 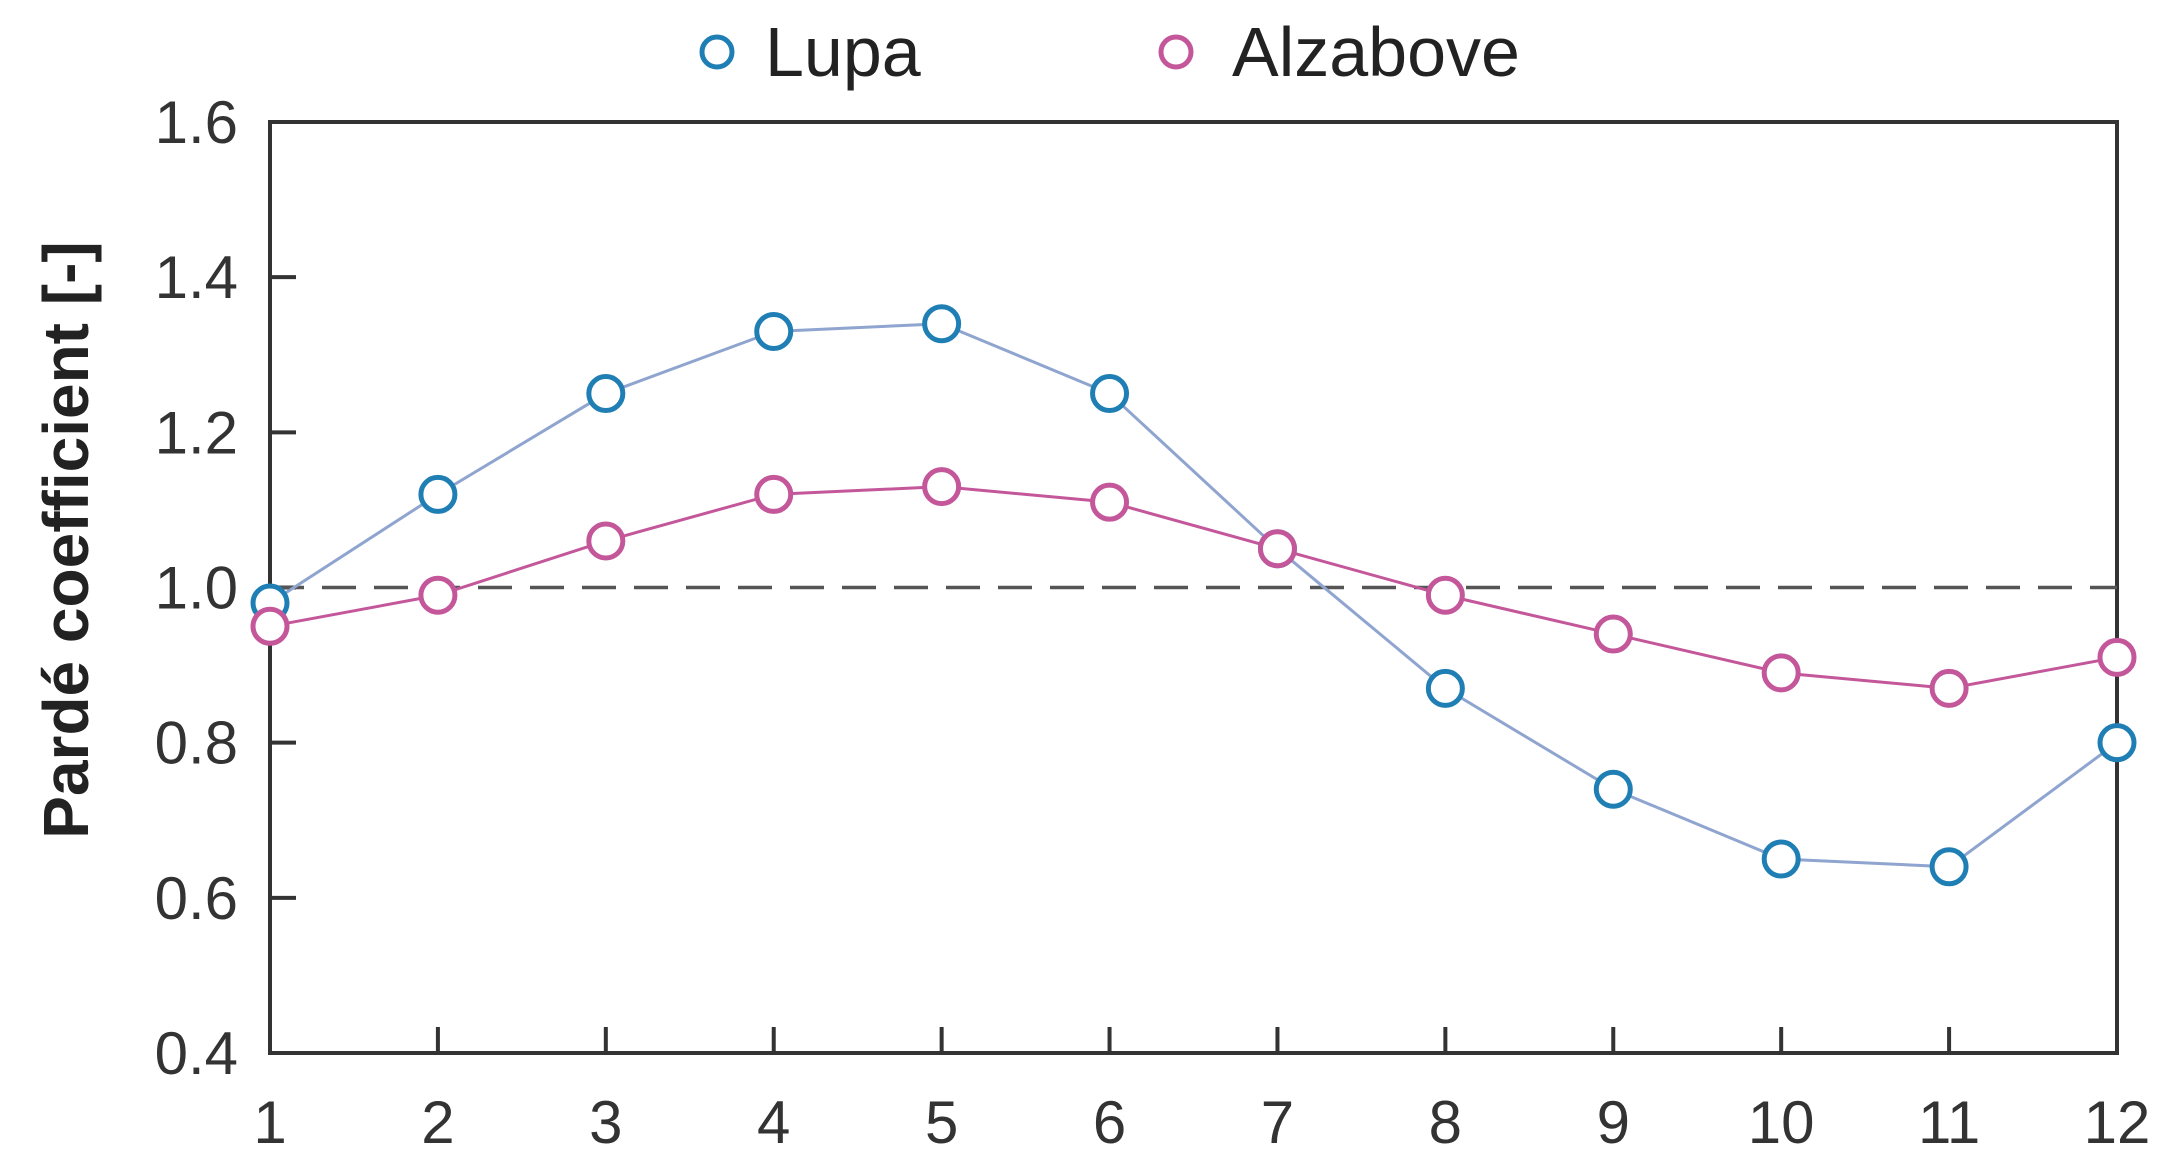 What do you see at coordinates (1376, 52) in the screenshot?
I see `legend-label: Alzabove` at bounding box center [1376, 52].